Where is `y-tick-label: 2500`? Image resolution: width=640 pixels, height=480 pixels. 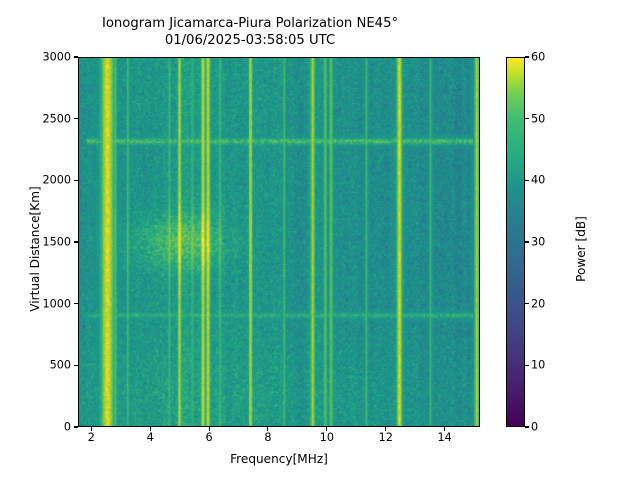 y-tick-label: 2500 is located at coordinates (56, 119).